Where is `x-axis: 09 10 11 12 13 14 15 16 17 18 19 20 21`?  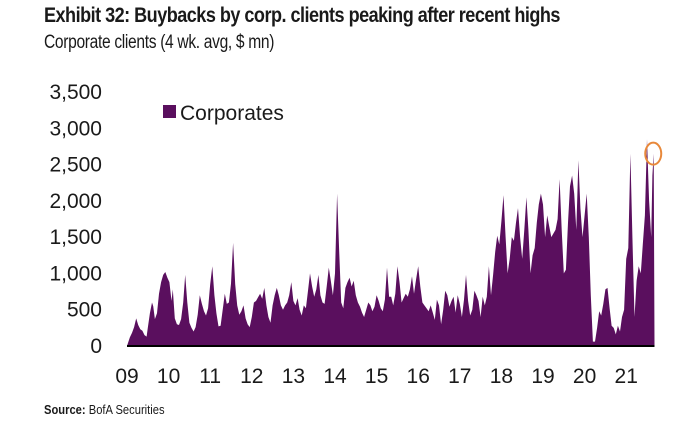 x-axis: 09 10 11 12 13 14 15 16 17 18 19 20 21 is located at coordinates (376, 376).